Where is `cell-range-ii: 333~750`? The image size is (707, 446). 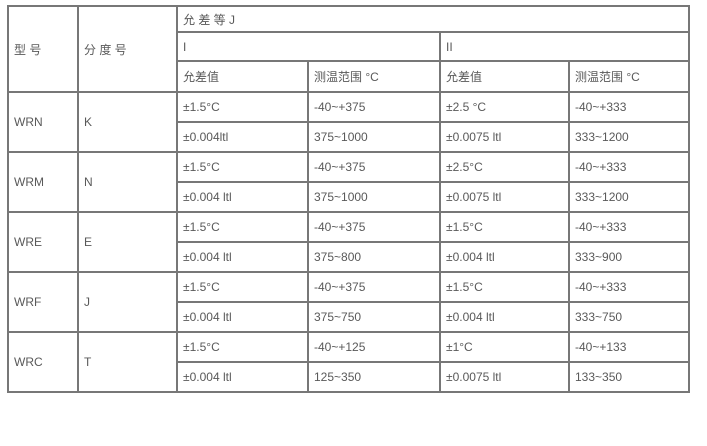
cell-range-ii: 333~750 is located at coordinates (629, 317).